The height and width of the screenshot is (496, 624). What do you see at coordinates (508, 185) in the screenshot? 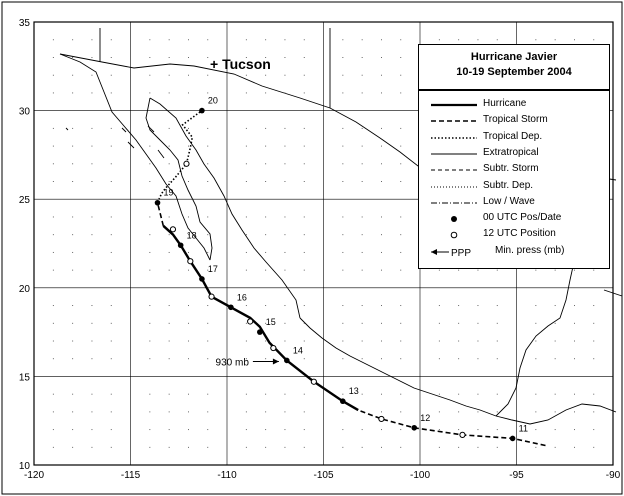
I see `legend-label: Subtr. Dep.` at bounding box center [508, 185].